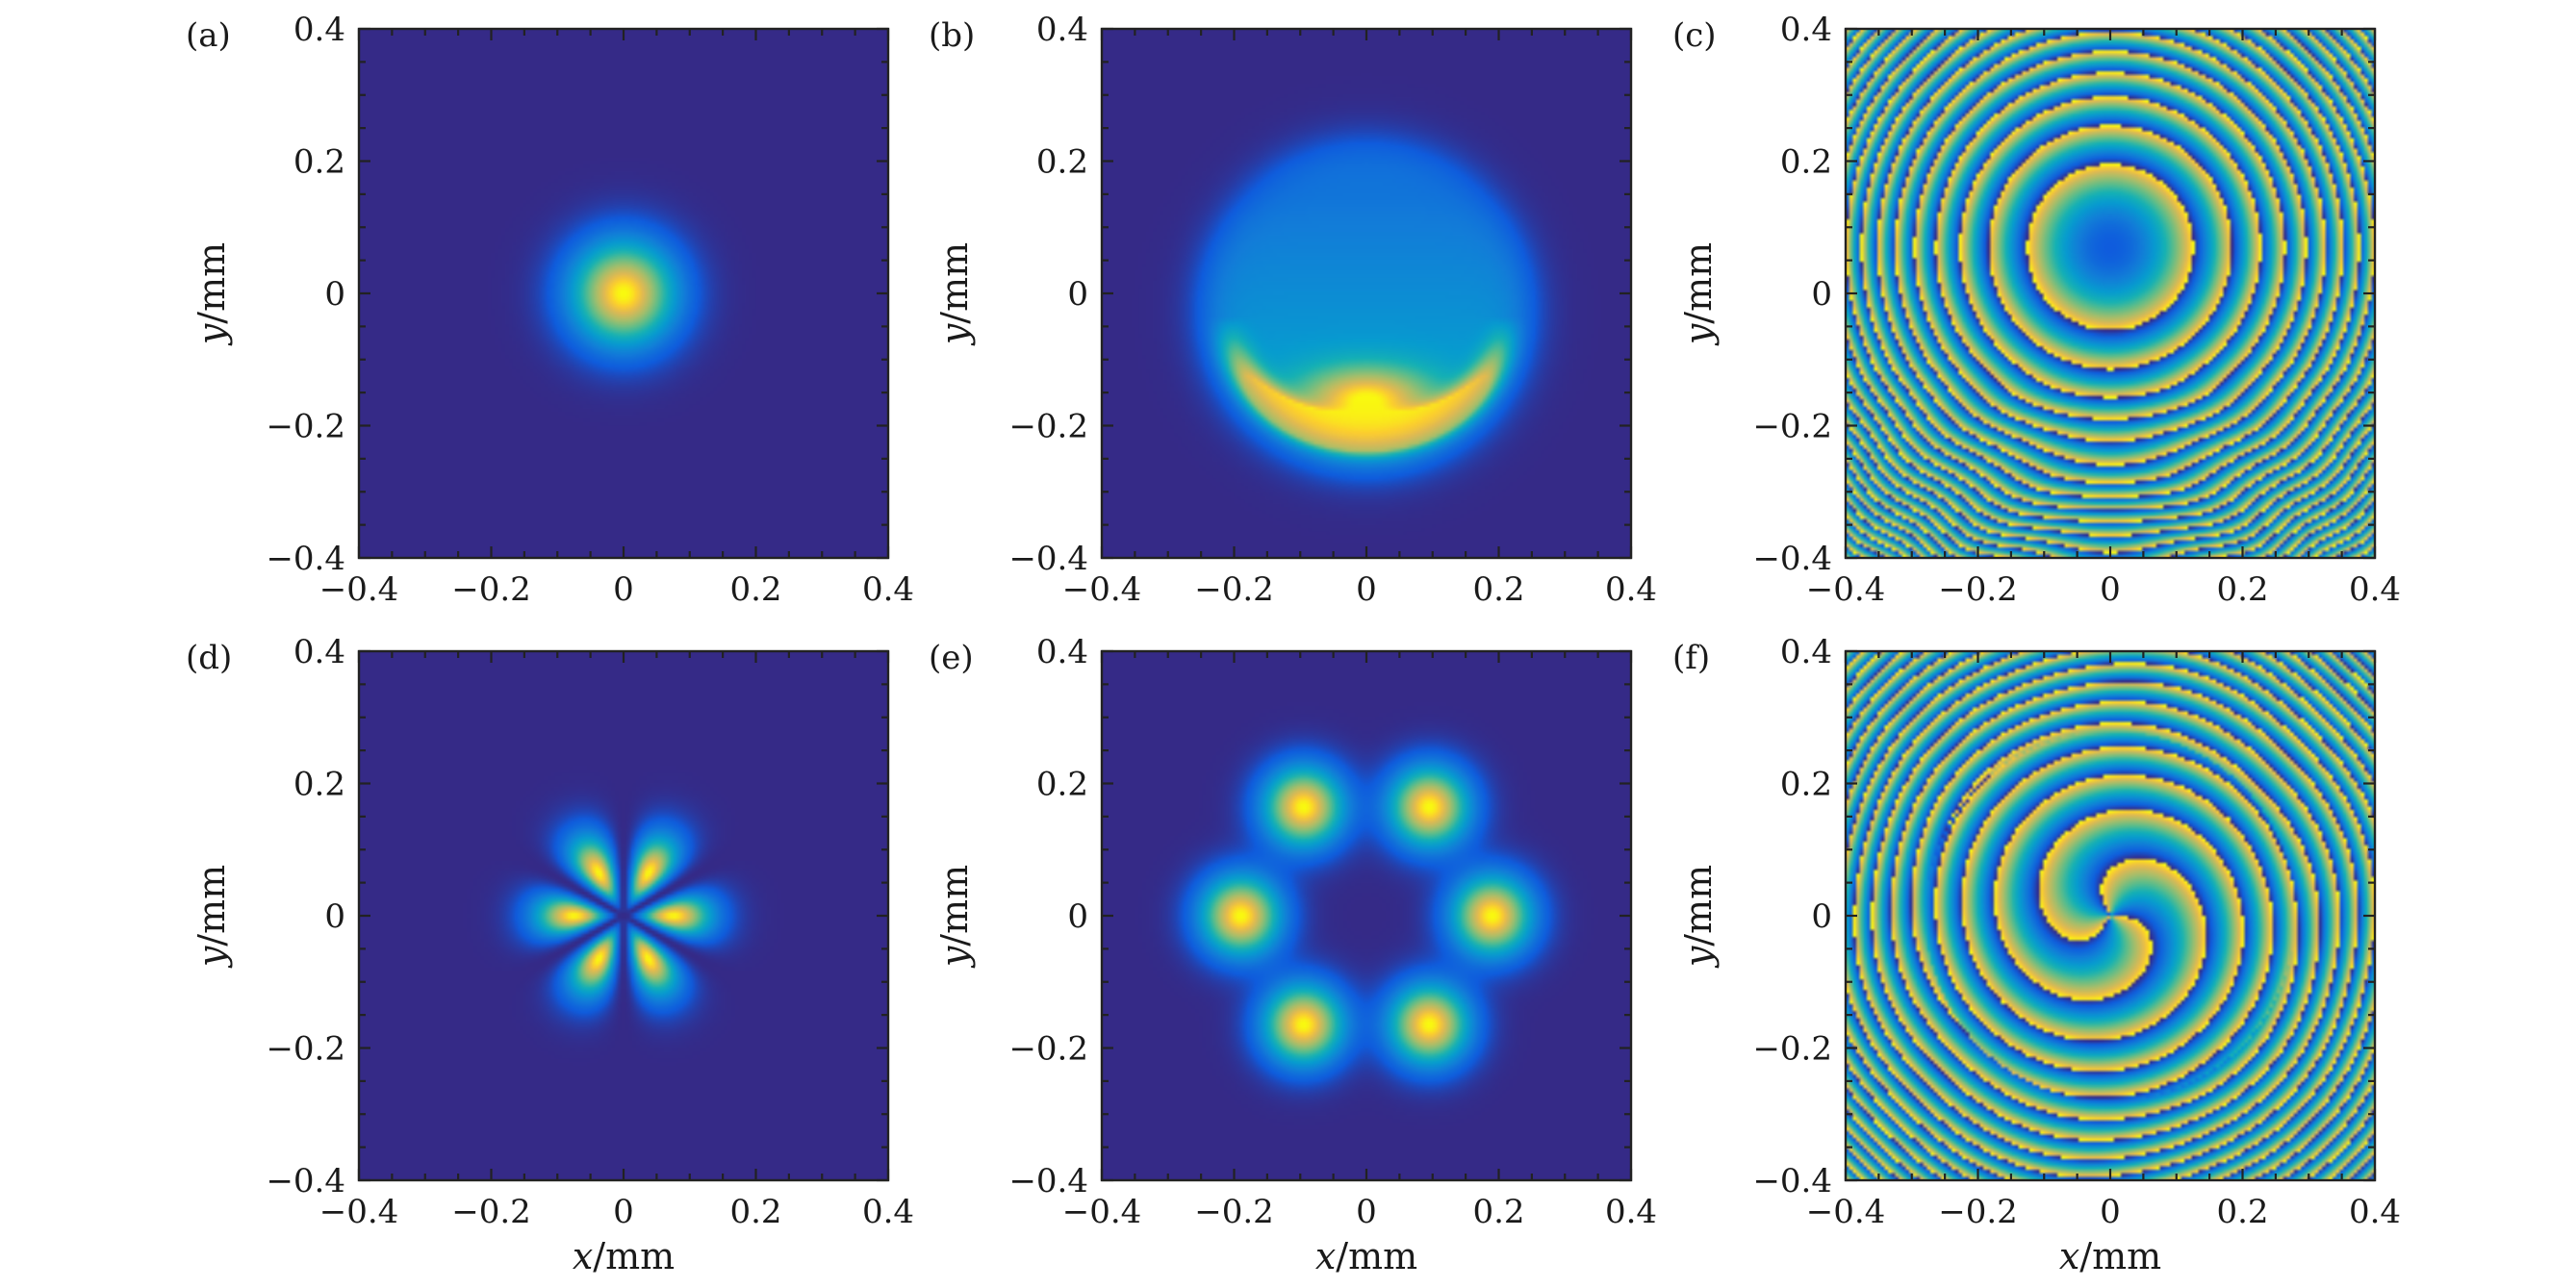  What do you see at coordinates (951, 658) in the screenshot?
I see `panel-label: (e)` at bounding box center [951, 658].